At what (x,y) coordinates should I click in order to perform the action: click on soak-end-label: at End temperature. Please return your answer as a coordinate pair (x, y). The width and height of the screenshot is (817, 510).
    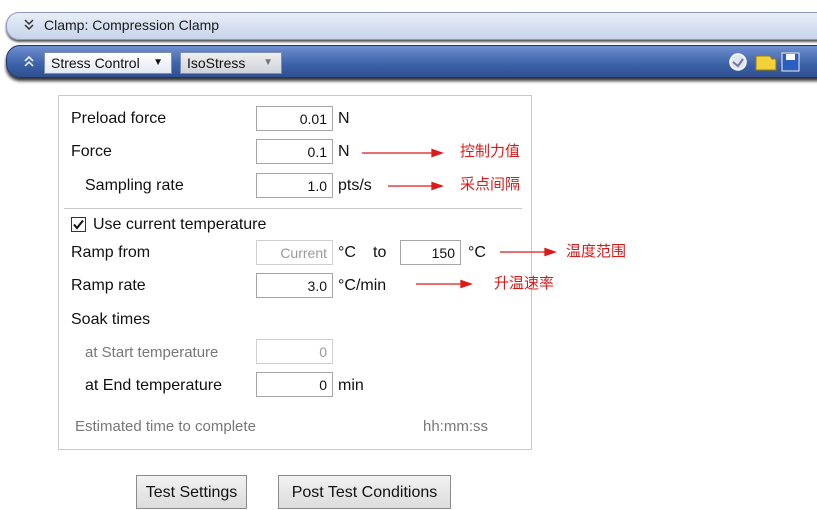
    Looking at the image, I should click on (153, 385).